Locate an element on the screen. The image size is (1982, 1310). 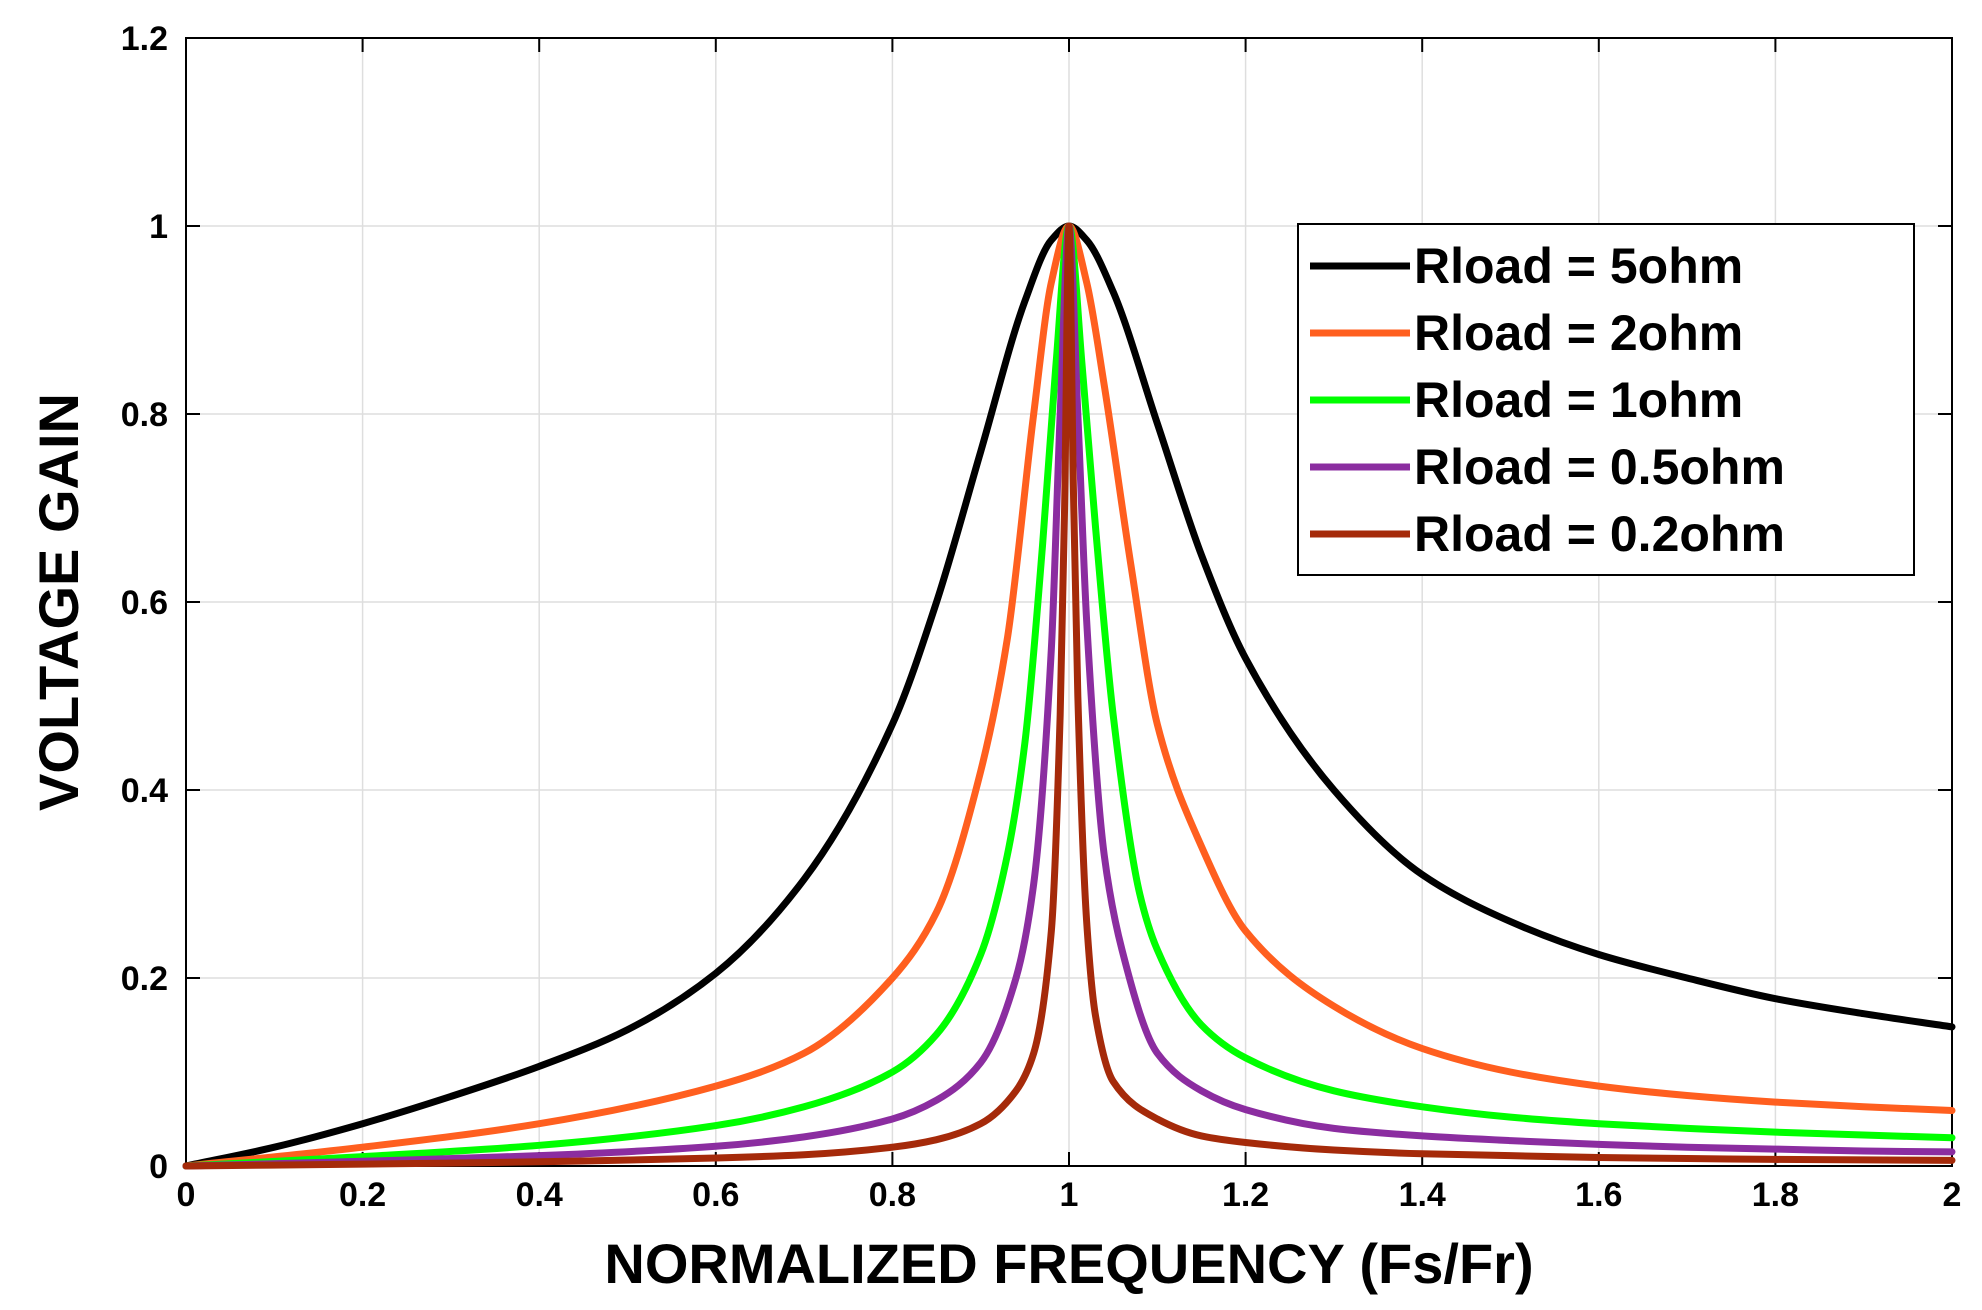
x-tick-label: 1.2 is located at coordinates (1245, 1195).